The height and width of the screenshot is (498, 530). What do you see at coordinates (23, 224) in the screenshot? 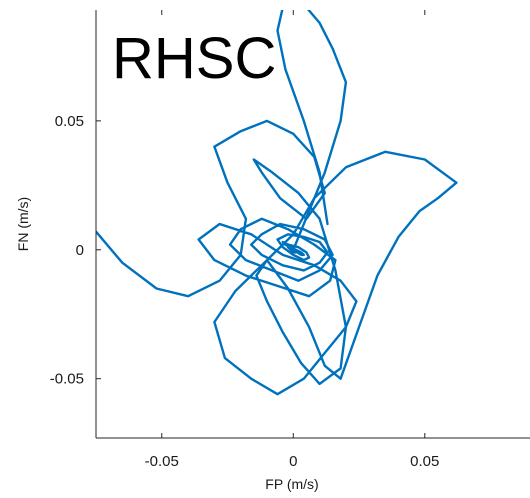
I see `y-axis-label: FN (m/s)` at bounding box center [23, 224].